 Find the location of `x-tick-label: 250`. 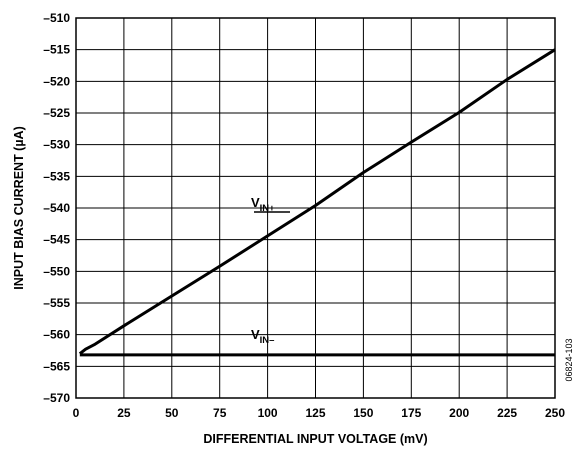

x-tick-label: 250 is located at coordinates (555, 413).